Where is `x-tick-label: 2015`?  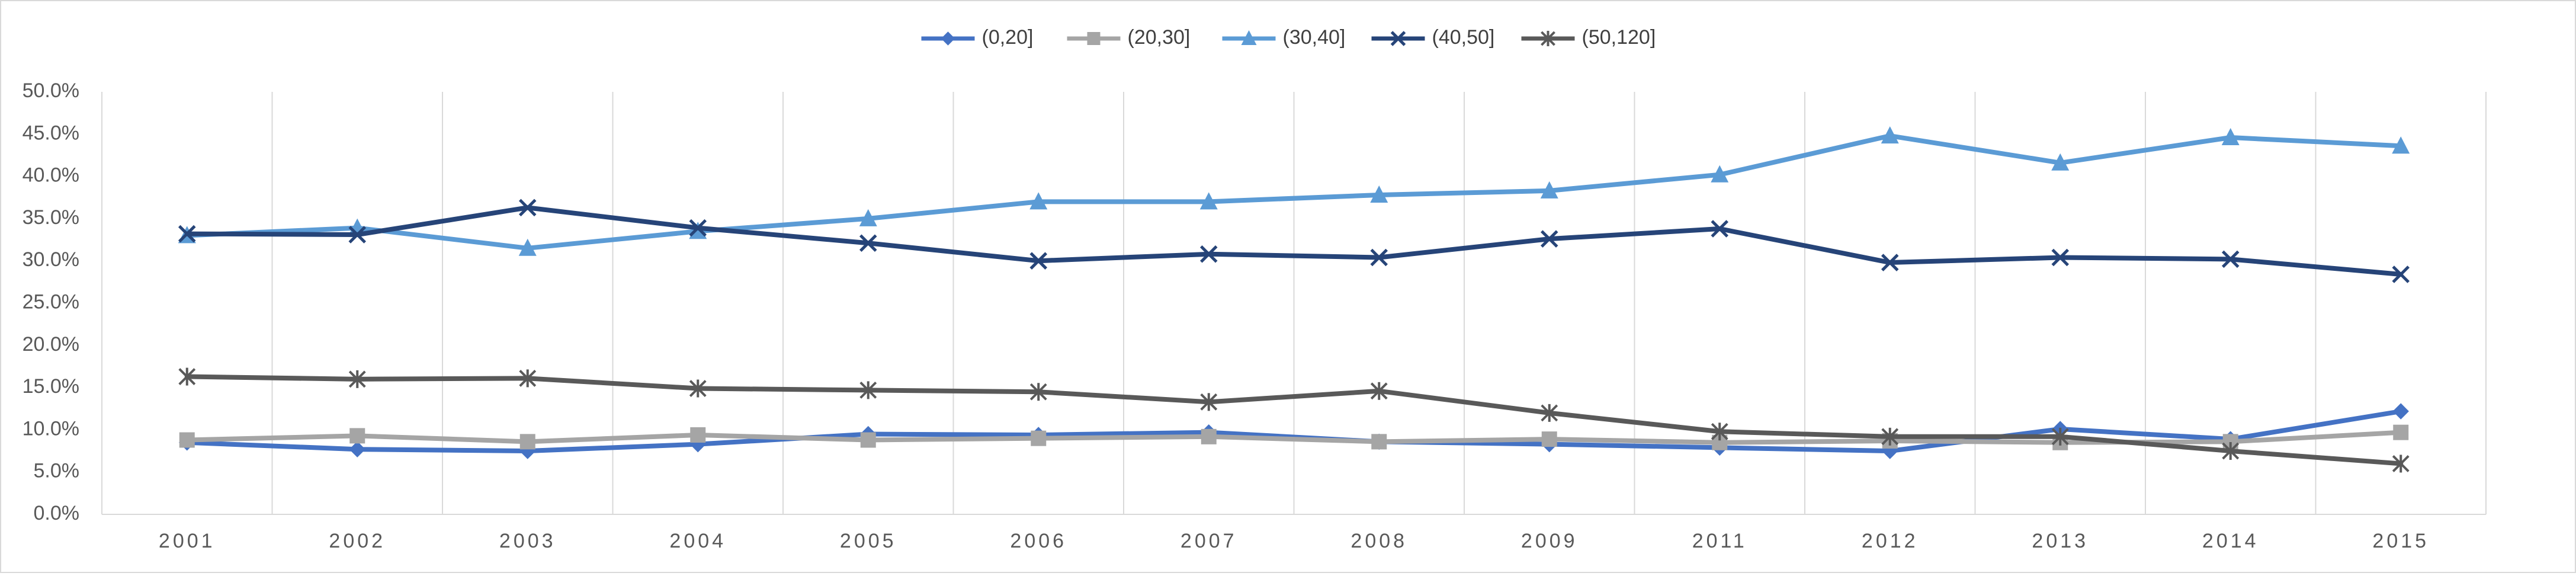
x-tick-label: 2015 is located at coordinates (2400, 541).